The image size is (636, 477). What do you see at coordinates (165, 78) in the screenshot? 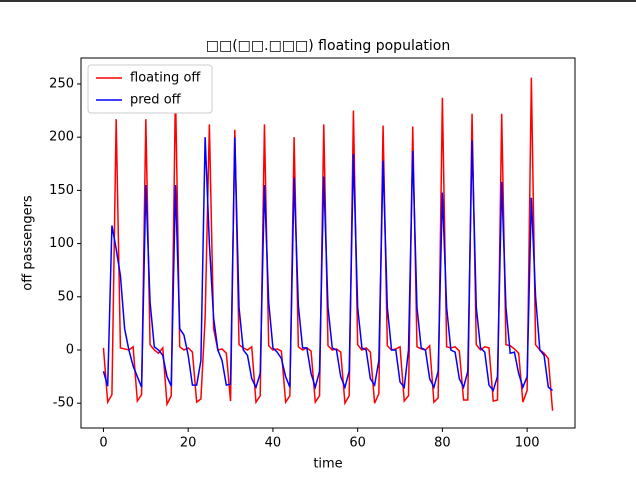
I see `legend-label: floating off` at bounding box center [165, 78].